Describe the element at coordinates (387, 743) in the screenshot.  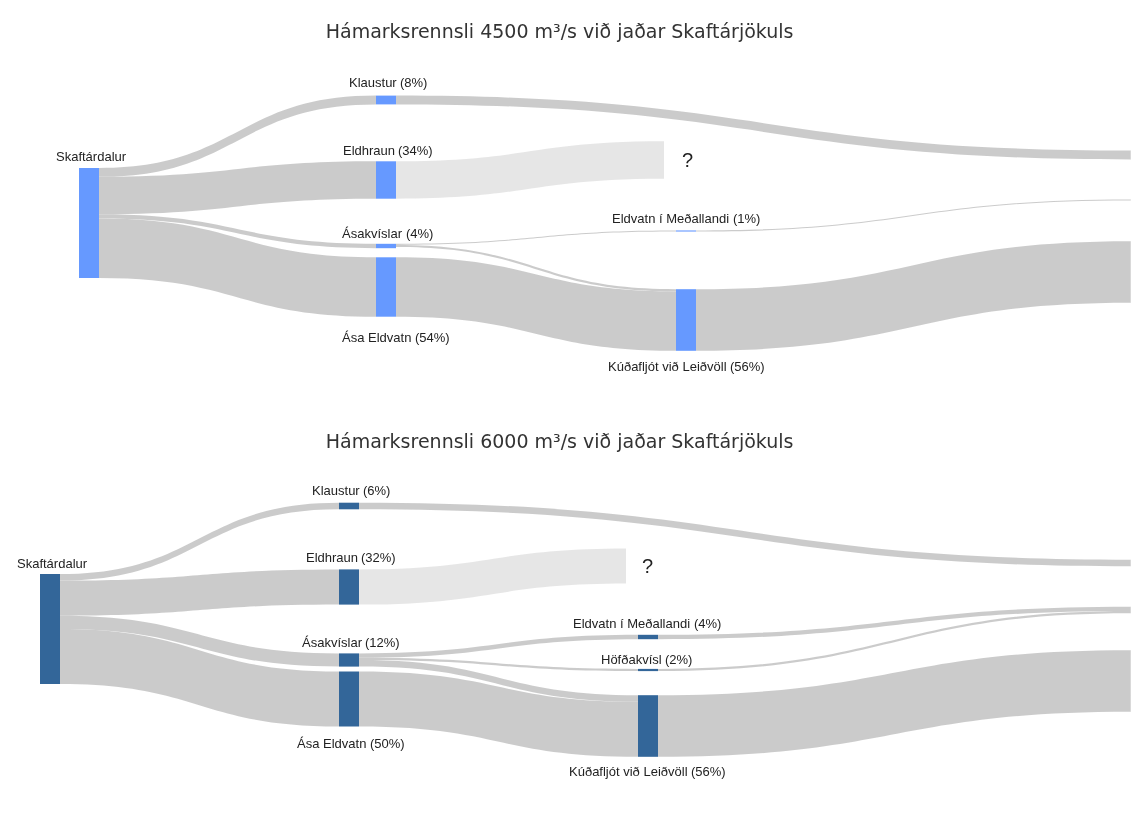
I see `data-label: (50%)` at that location.